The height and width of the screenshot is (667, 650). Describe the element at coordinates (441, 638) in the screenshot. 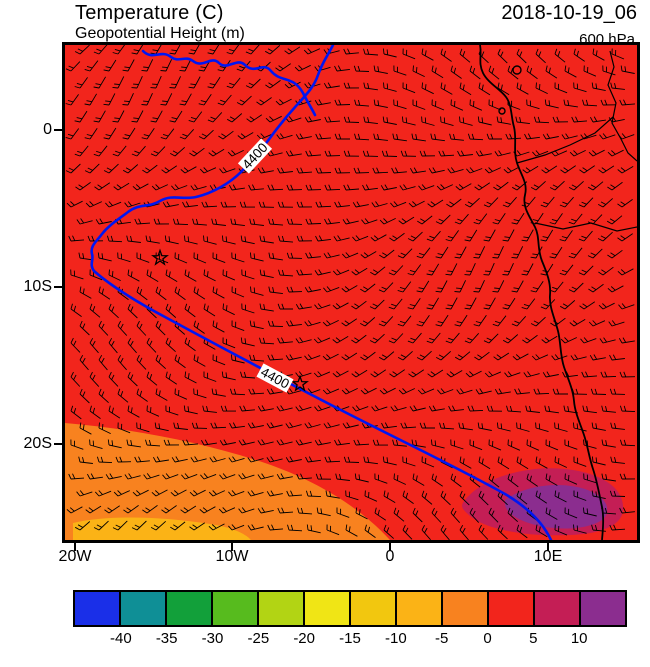

I see `colorbar-tick-label: -5` at that location.